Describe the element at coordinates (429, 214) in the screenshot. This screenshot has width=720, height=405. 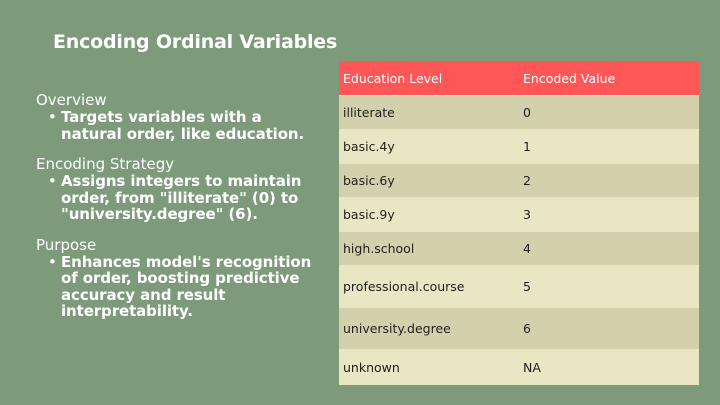
I see `table-cell: basic.9y` at that location.